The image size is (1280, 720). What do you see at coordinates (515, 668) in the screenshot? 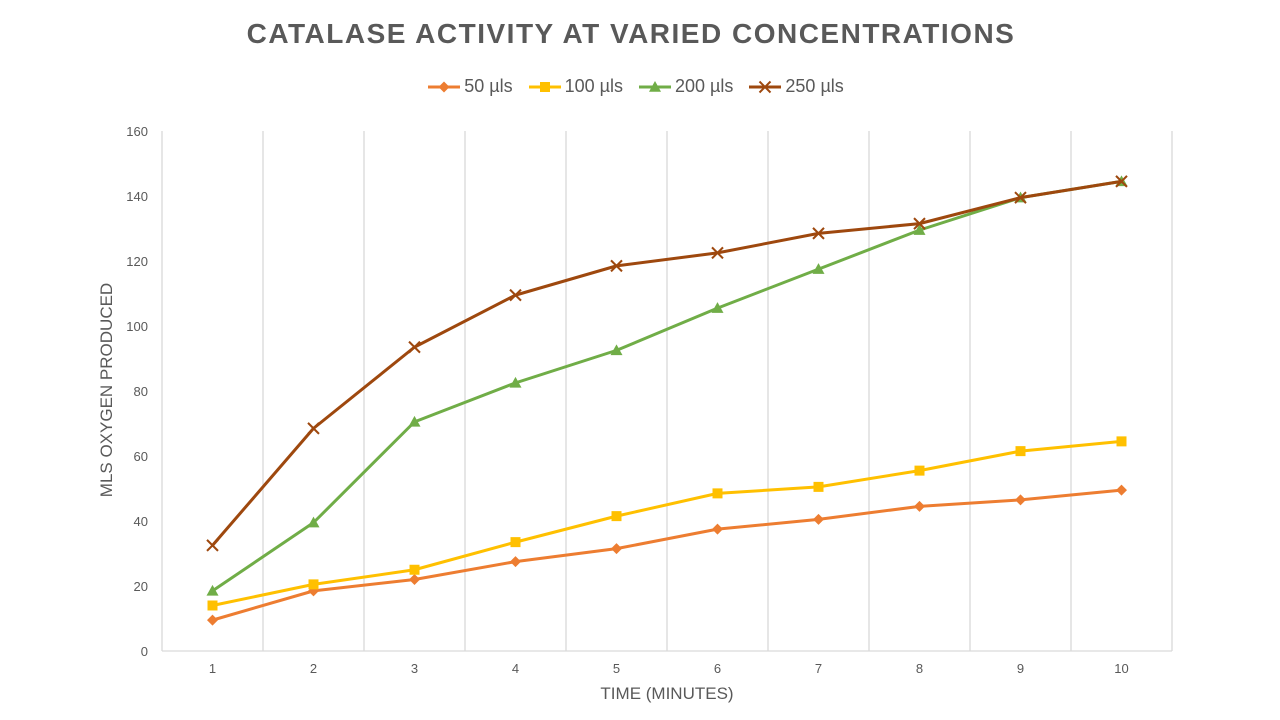
I see `x-tick-label: 4` at bounding box center [515, 668].